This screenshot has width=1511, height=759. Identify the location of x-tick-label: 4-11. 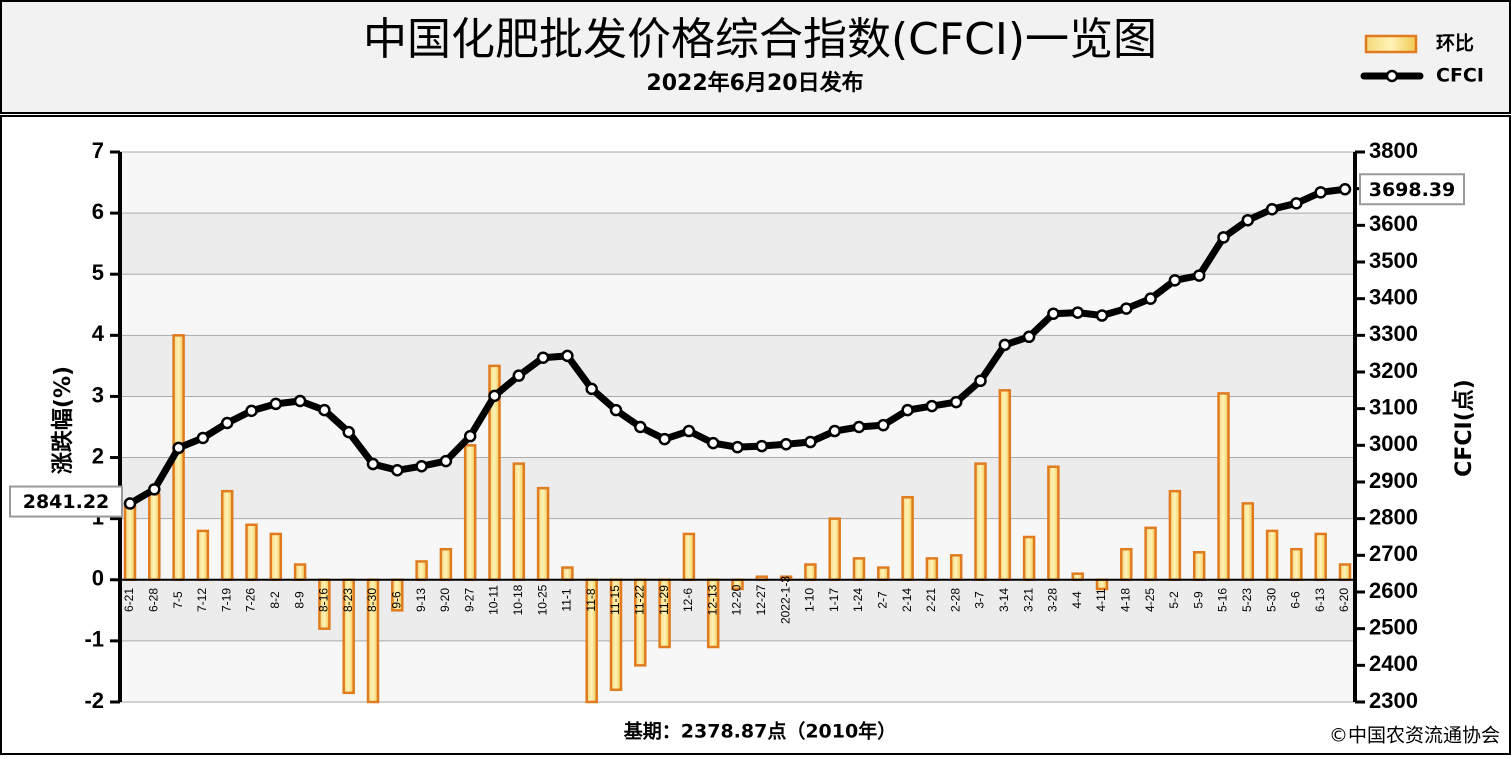
(1101, 599).